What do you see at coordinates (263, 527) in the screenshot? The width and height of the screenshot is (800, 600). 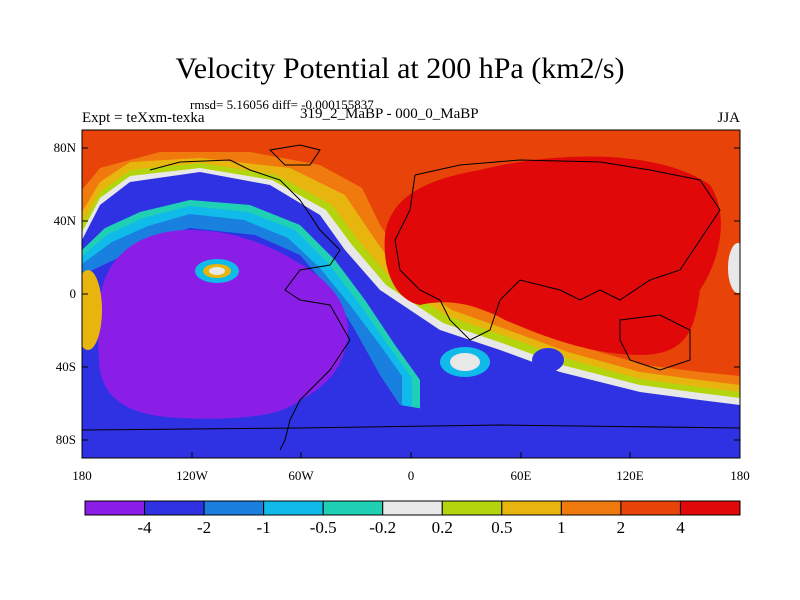 I see `colorbar-label: -1` at bounding box center [263, 527].